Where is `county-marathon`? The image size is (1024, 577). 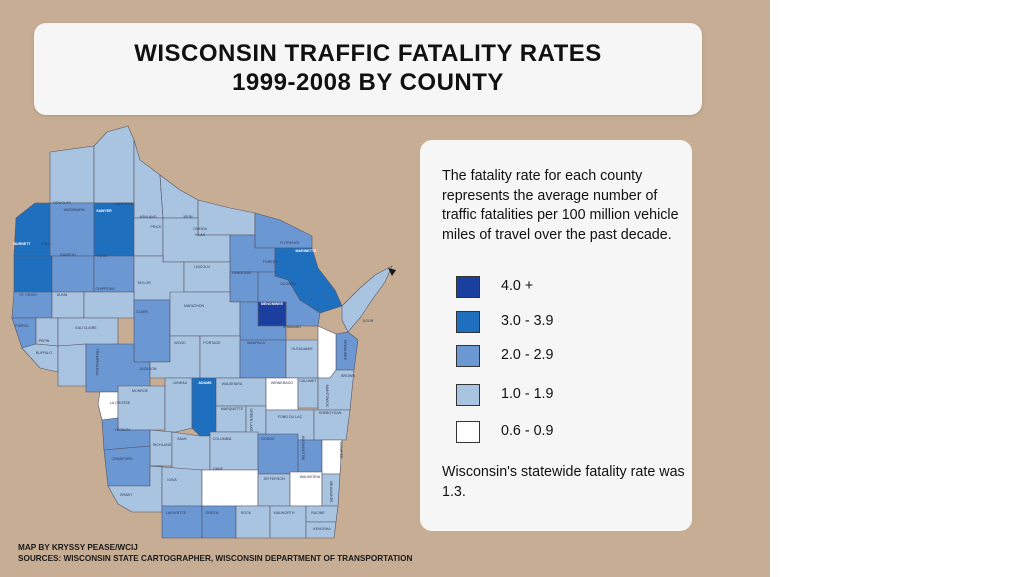 county-marathon is located at coordinates (205, 314).